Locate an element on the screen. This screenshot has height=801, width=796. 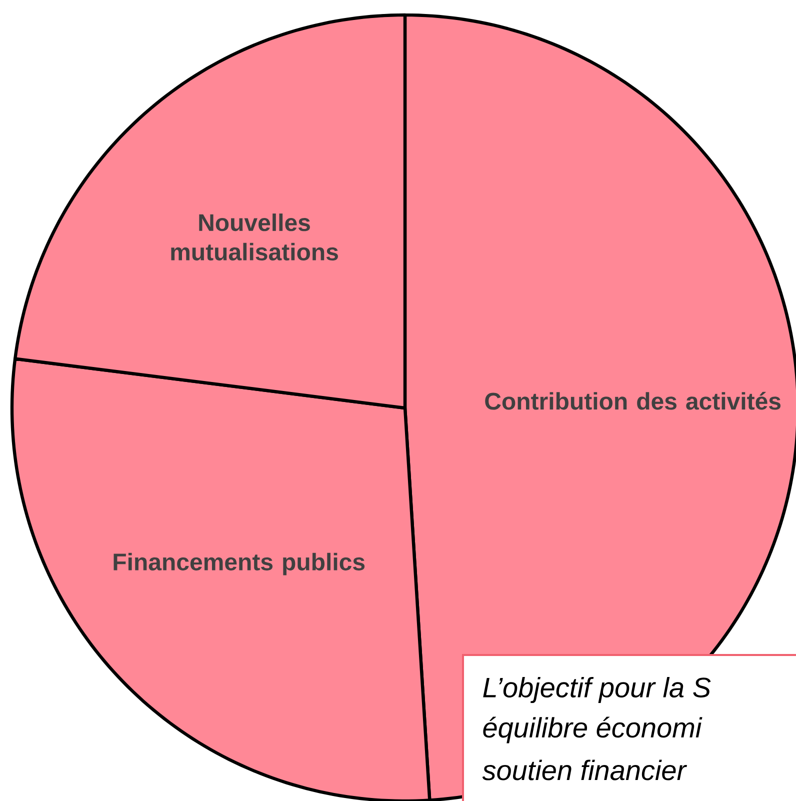
slice-label: Contribution des activités is located at coordinates (633, 401).